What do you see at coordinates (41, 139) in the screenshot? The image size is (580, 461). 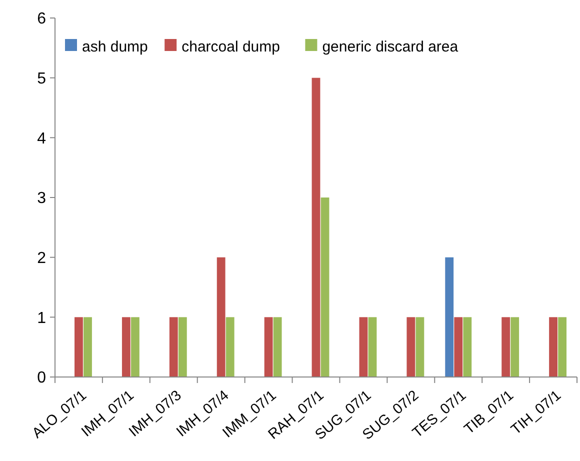 I see `y-tick-label: 4` at bounding box center [41, 139].